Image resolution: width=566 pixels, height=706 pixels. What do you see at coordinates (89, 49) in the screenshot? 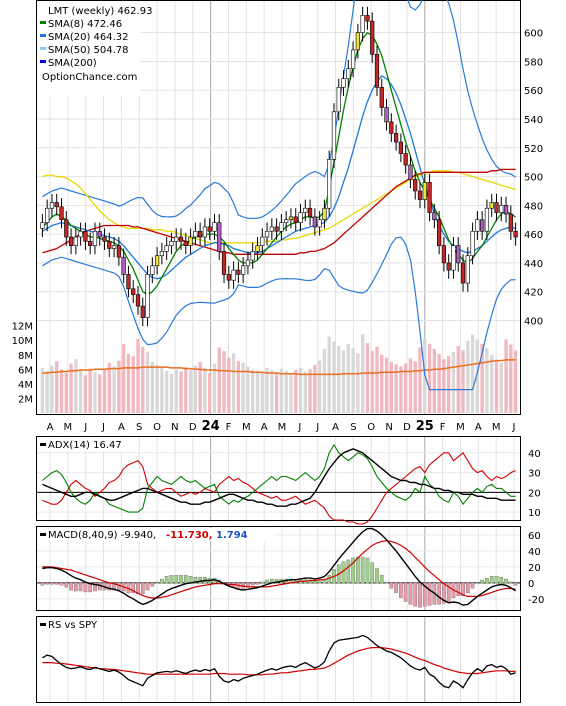
I see `legend-background` at bounding box center [89, 49].